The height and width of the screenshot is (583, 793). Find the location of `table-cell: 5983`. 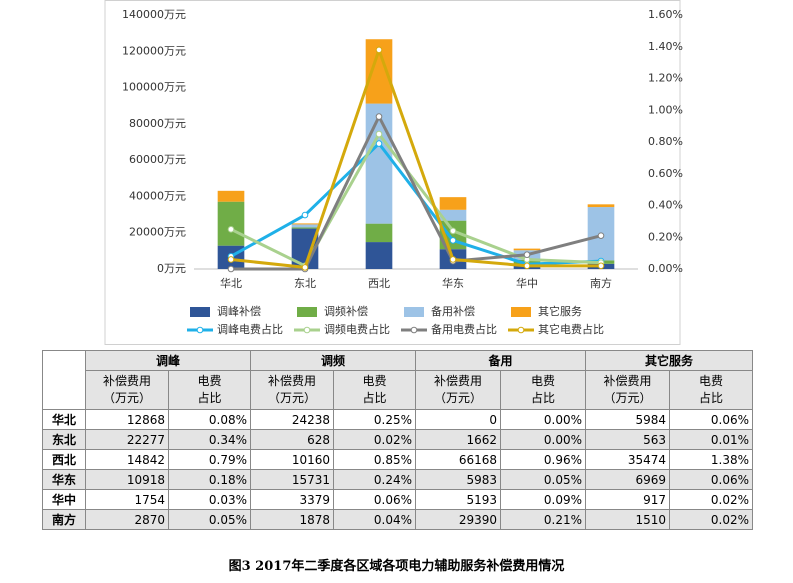

table-cell: 5983 is located at coordinates (458, 479).